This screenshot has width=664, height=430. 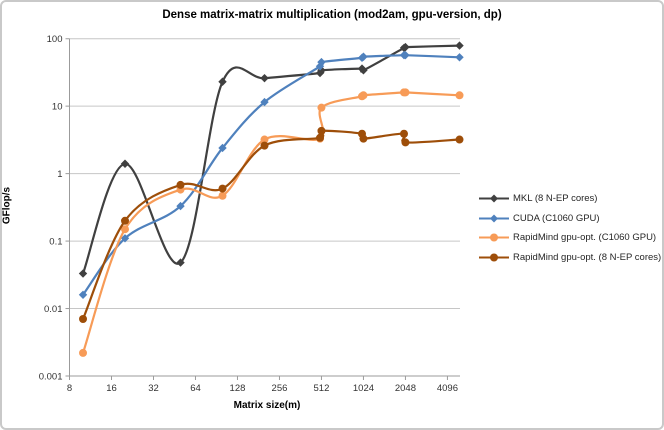 What do you see at coordinates (585, 238) in the screenshot?
I see `legend-label: RapidMind gpu-opt. (C1060 GPU)` at bounding box center [585, 238].